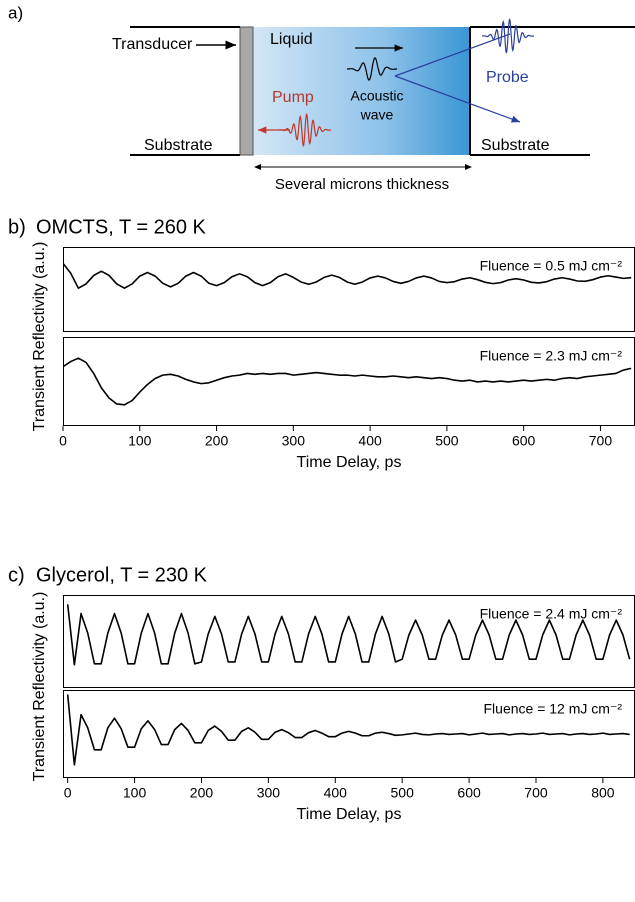 Image resolution: width=635 pixels, height=902 pixels. I want to click on transducer-layer, so click(246, 91).